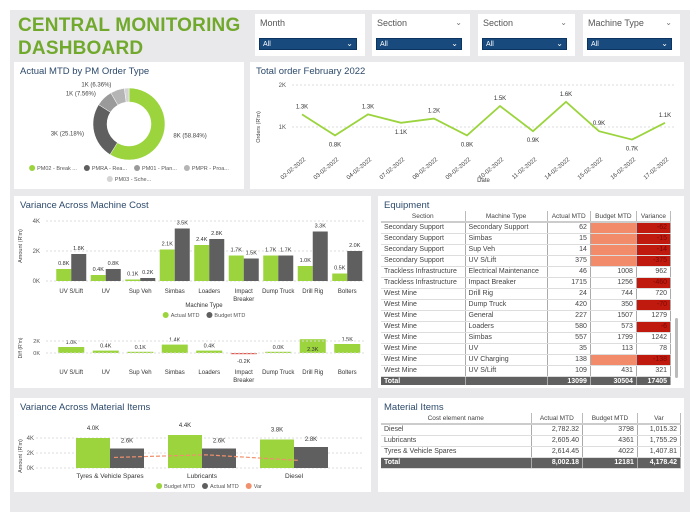  I want to click on diff-label: 0.4K, so click(106, 347).